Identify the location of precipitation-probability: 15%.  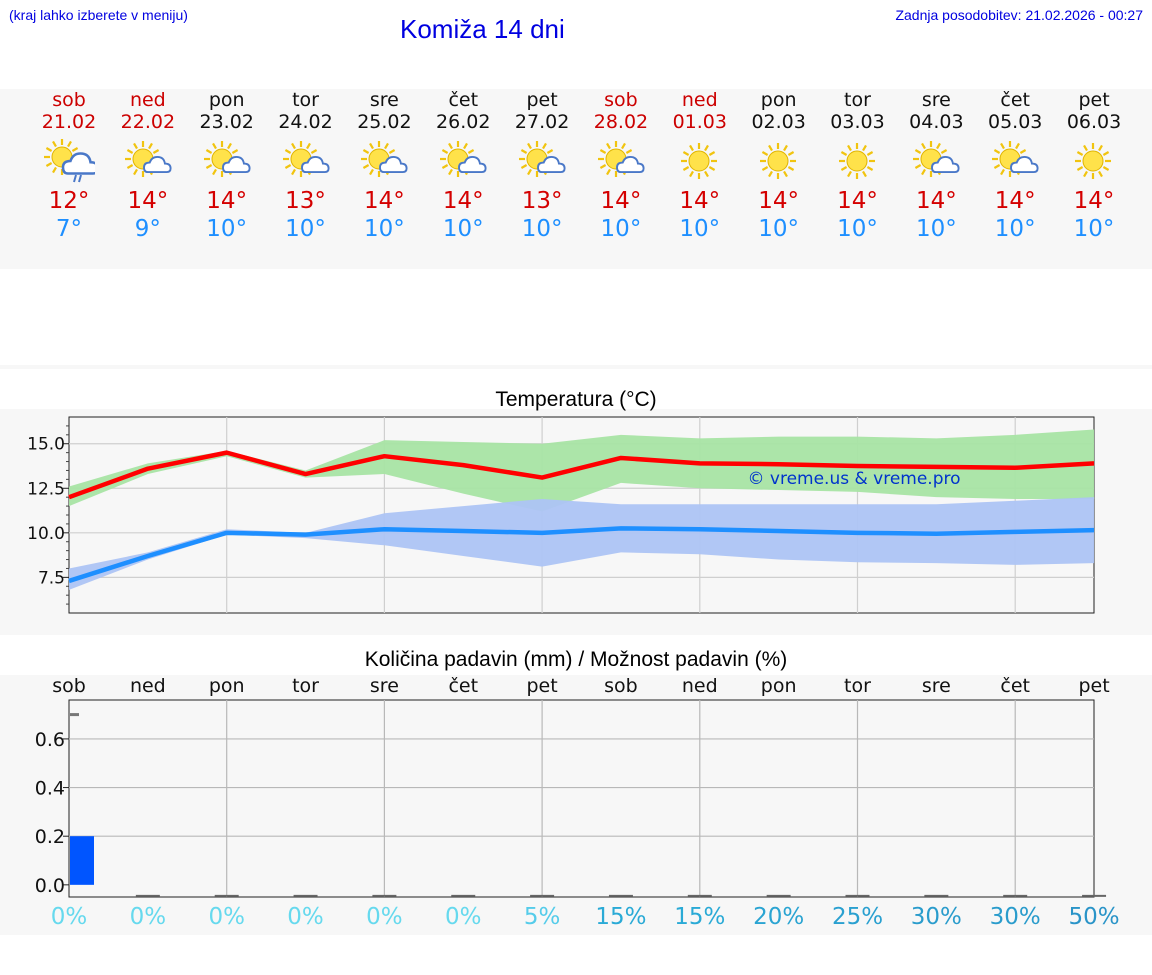
(621, 917).